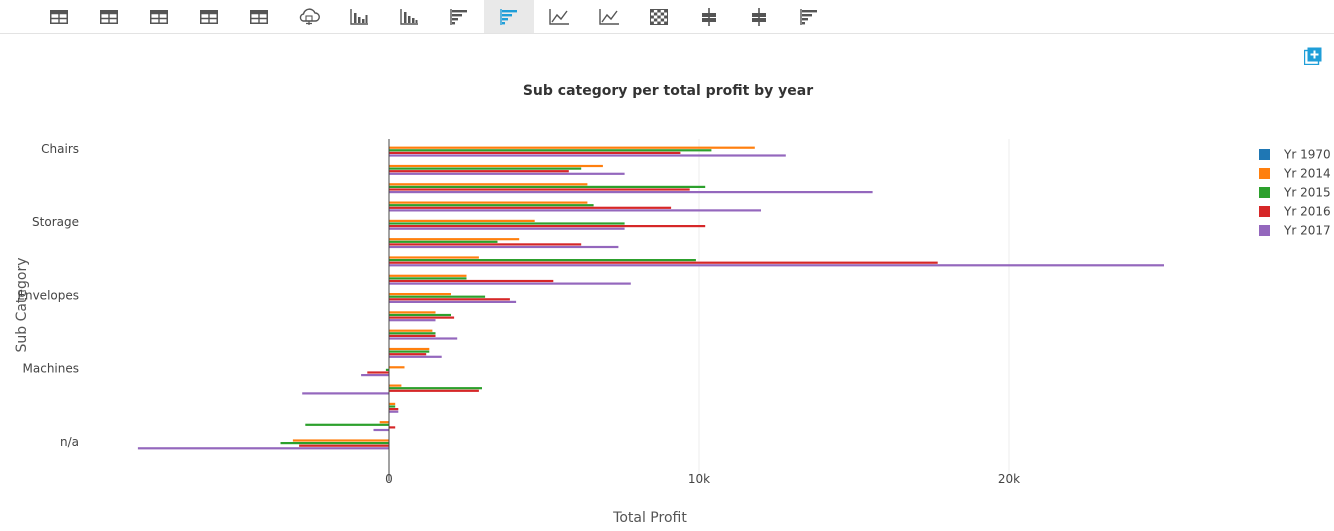 The image size is (1334, 531). What do you see at coordinates (1295, 174) in the screenshot?
I see `legend-item: Yr 2014` at bounding box center [1295, 174].